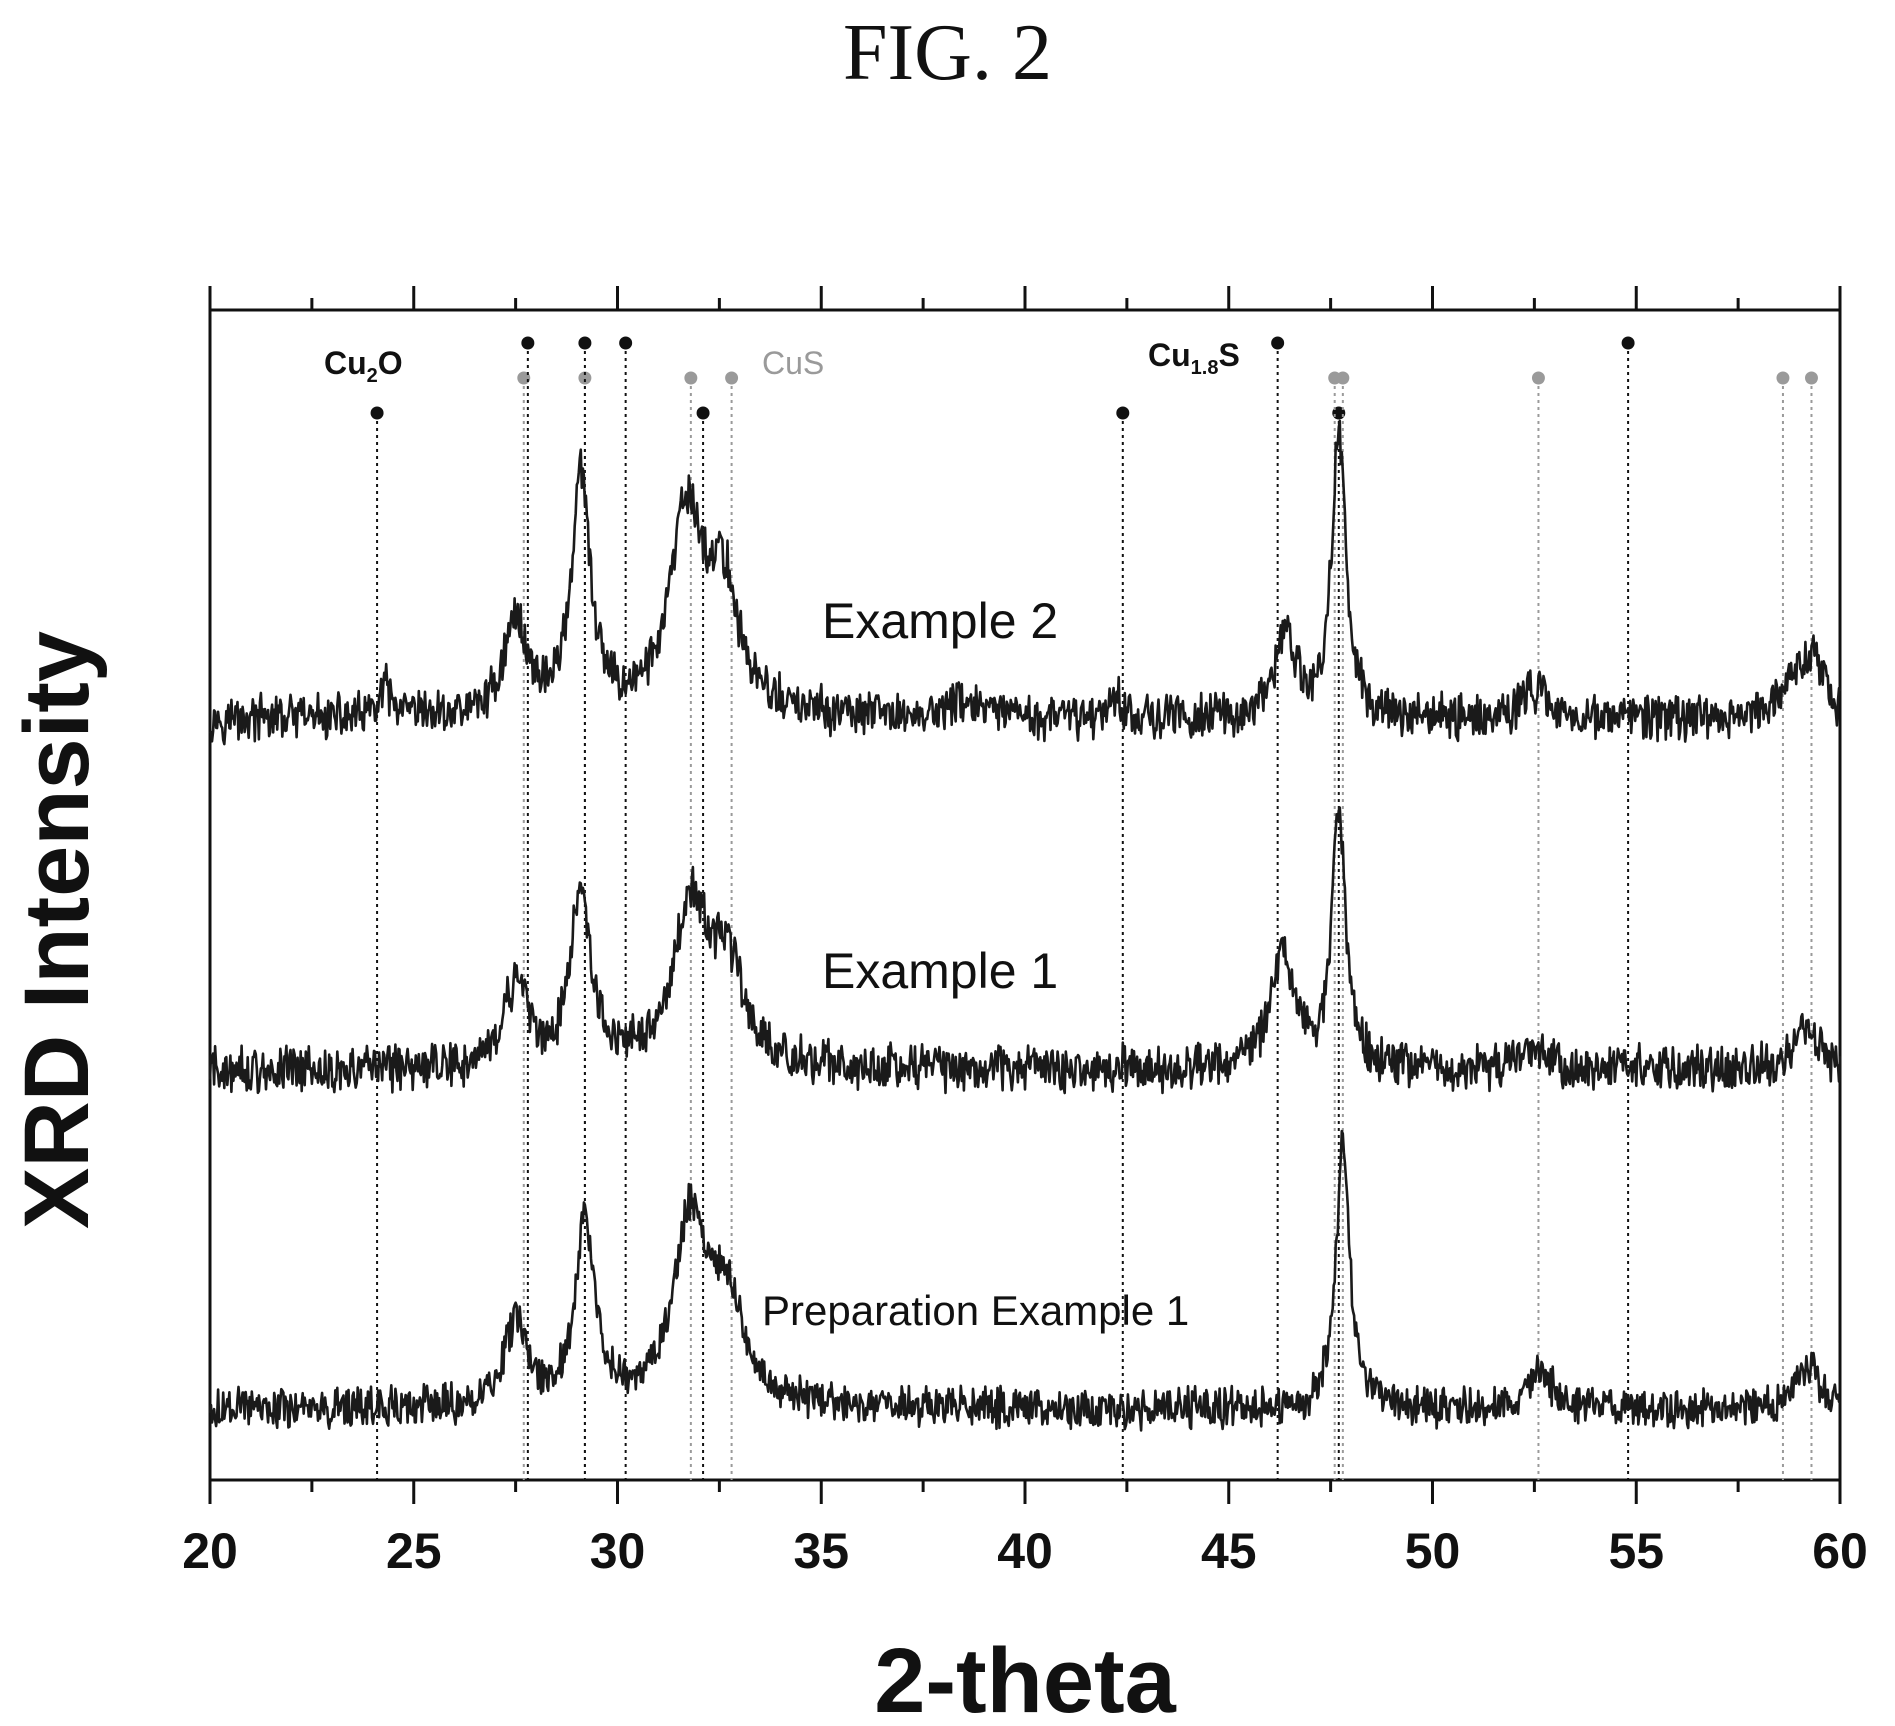 The image size is (1895, 1726). I want to click on x-axis-title: 2-theta, so click(1025, 1678).